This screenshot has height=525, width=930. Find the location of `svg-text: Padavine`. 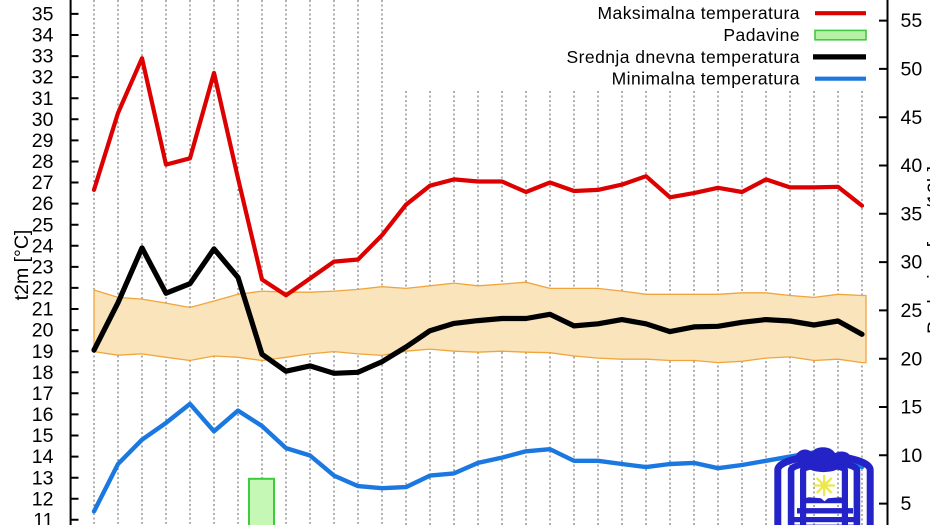

svg-text: Padavine is located at coordinates (761, 35).